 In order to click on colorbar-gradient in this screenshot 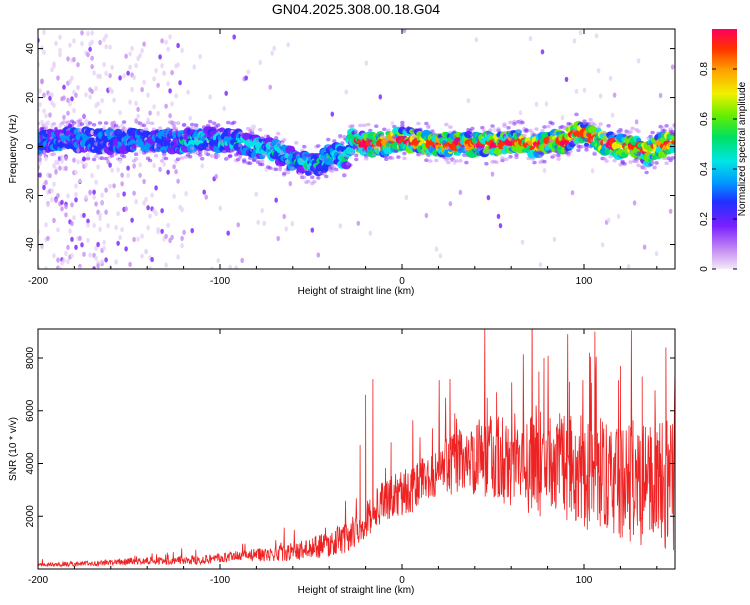, I will do `click(724, 149)`.